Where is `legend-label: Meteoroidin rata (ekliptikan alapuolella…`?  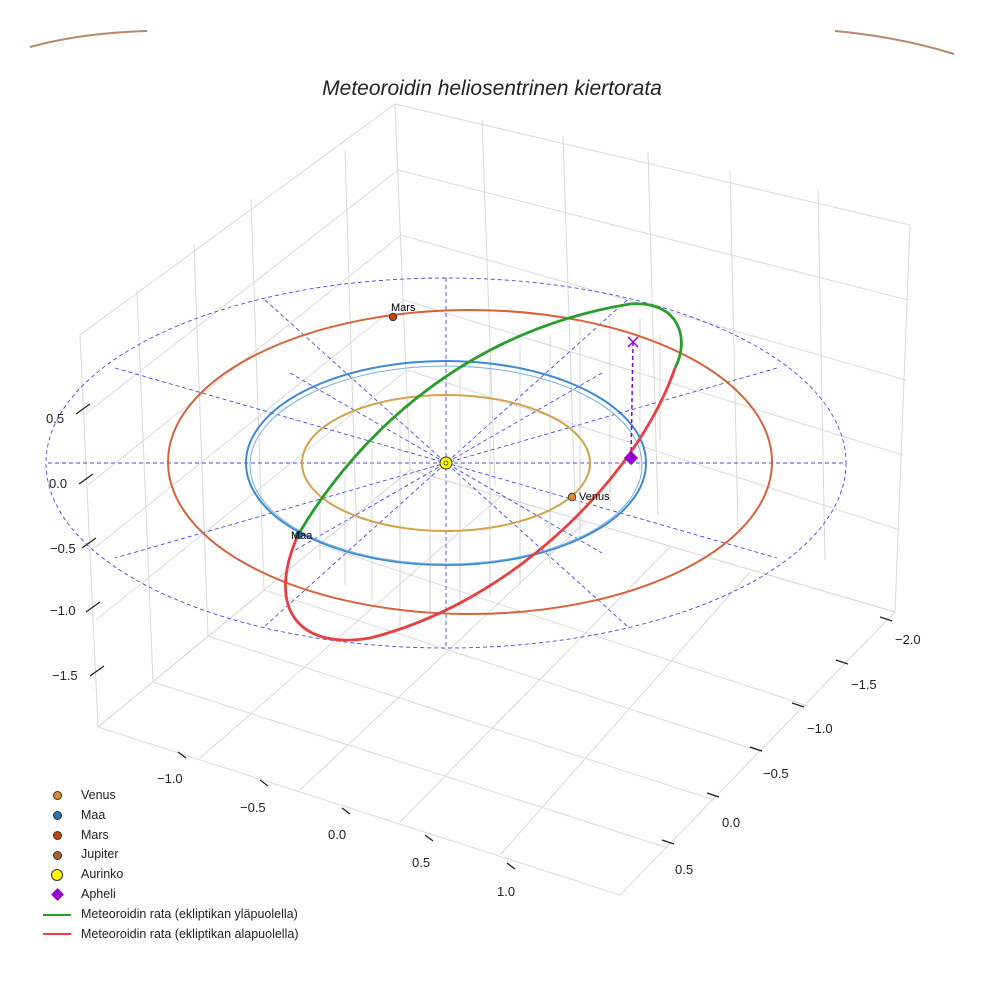
legend-label: Meteoroidin rata (ekliptikan alapuolella… is located at coordinates (190, 933).